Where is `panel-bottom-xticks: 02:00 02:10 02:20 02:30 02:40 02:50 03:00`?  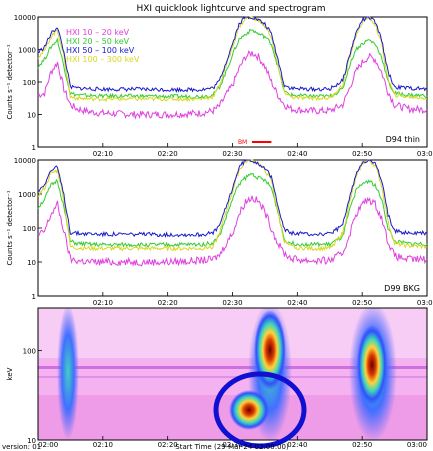 panel-bottom-xticks: 02:00 02:10 02:20 02:30 02:40 02:50 03:00 is located at coordinates (232, 442).